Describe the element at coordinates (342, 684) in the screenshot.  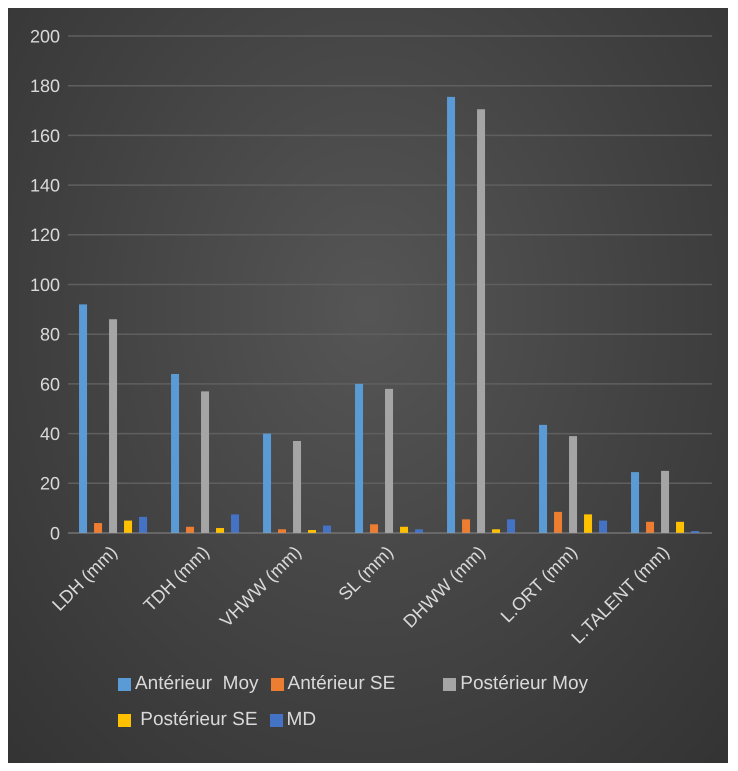
I see `legend-label: Antérieur SE` at that location.